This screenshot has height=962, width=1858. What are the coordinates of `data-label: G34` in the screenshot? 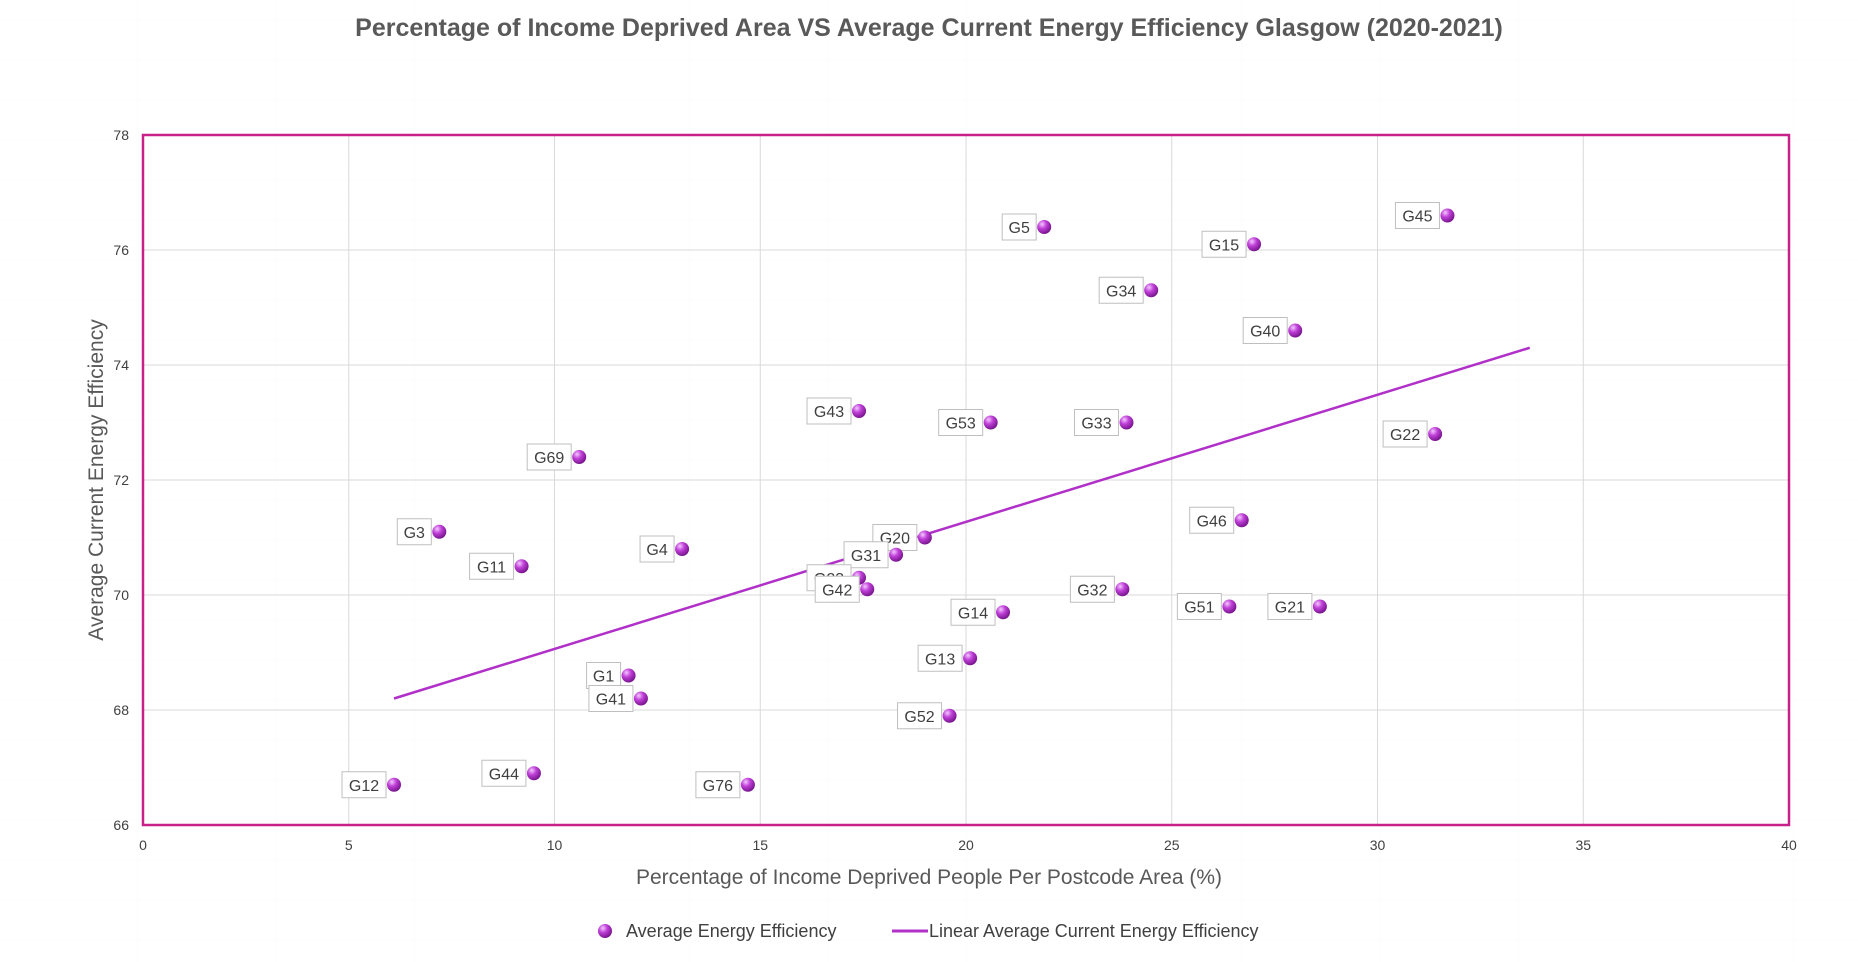 It's located at (1121, 291).